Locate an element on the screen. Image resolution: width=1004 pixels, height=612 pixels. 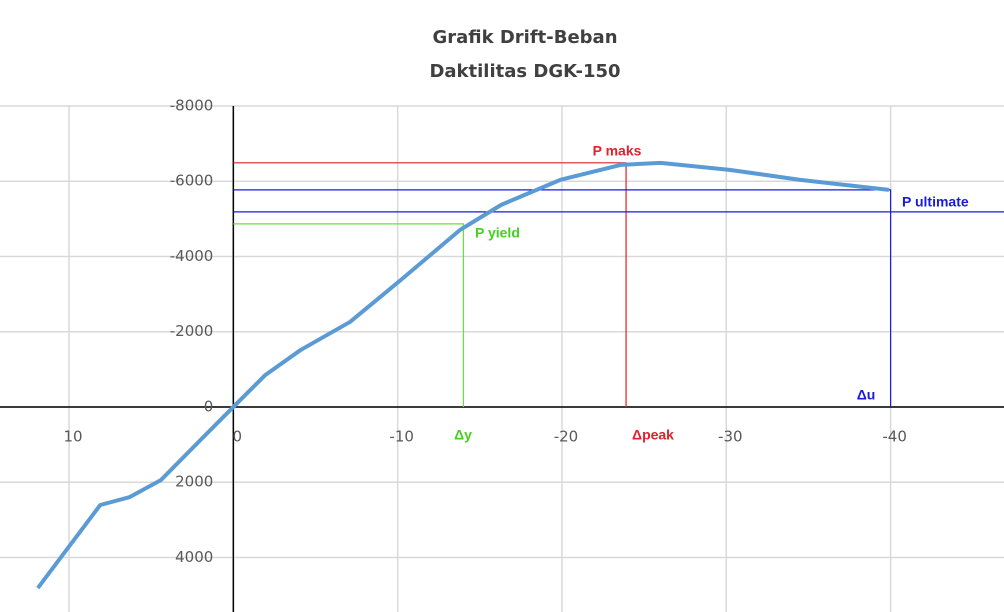
y-tick-label: 2000 is located at coordinates (194, 482).